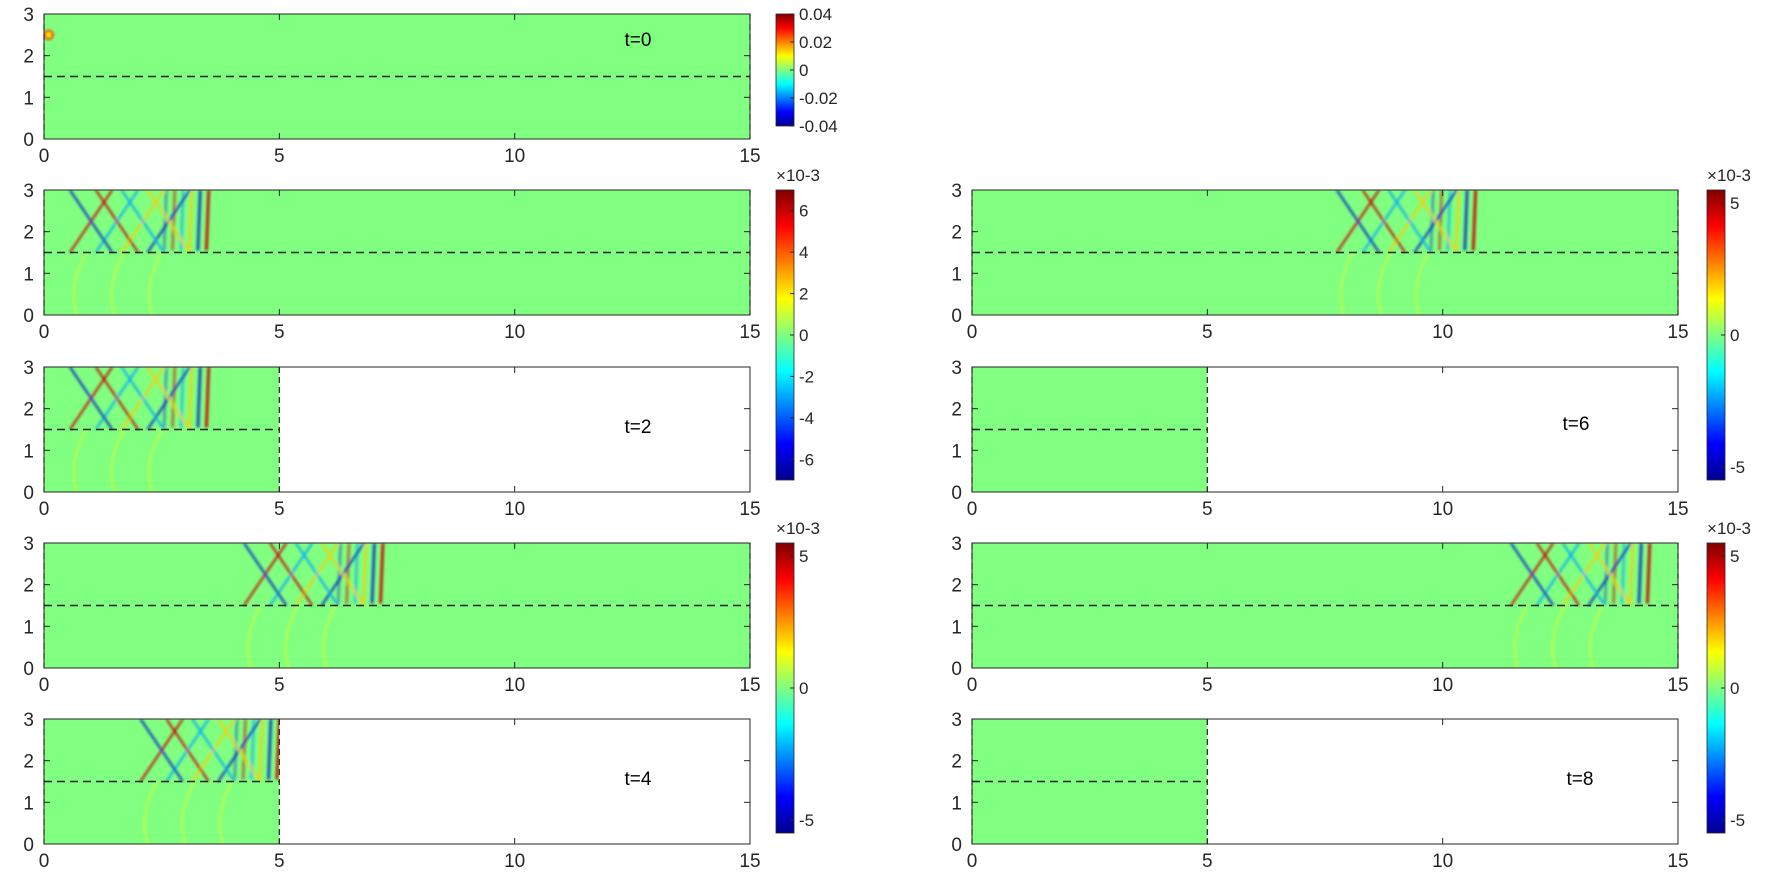  Describe the element at coordinates (1319, 791) in the screenshot. I see `panel-p9: 0 5 10 15 0 1 2 3 t=8` at that location.